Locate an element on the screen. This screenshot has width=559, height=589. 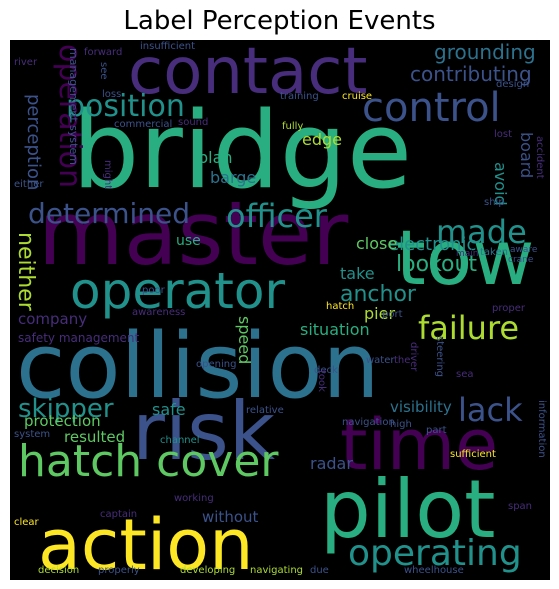
word-steering: steering is located at coordinates (439, 357).